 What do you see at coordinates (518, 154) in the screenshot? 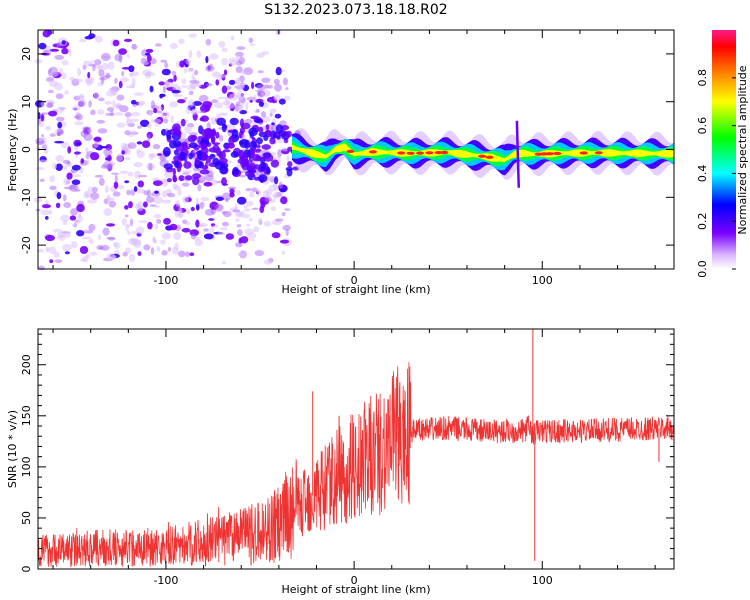
I see `ridge-vertical-feature` at bounding box center [518, 154].